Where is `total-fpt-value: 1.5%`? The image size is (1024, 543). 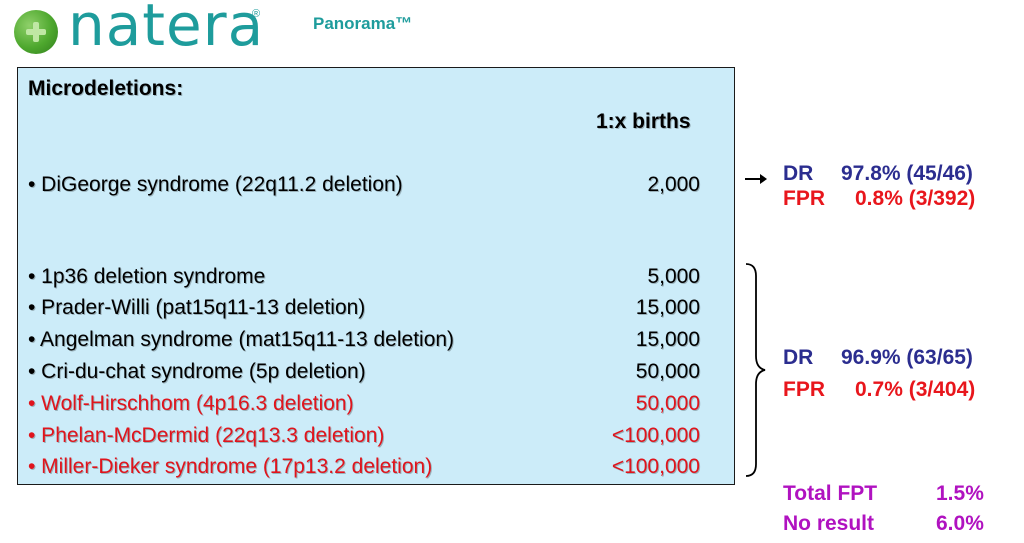 total-fpt-value: 1.5% is located at coordinates (960, 493).